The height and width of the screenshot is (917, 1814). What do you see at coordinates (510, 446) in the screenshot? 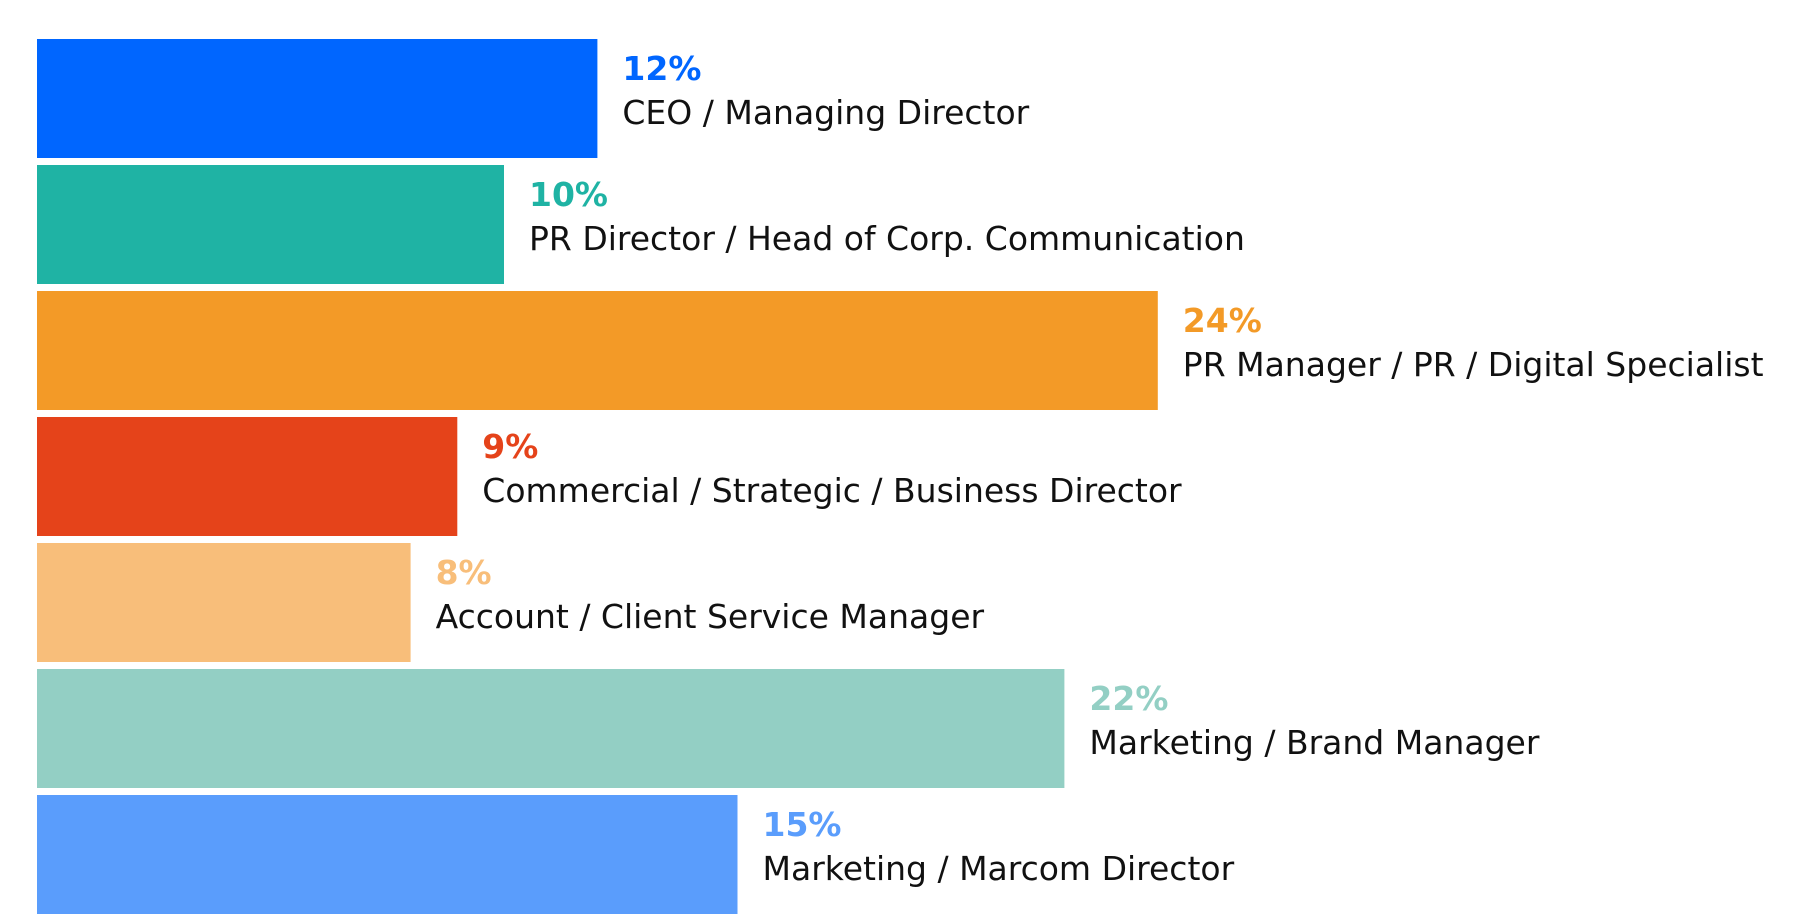
I see `value-label-4: 9%` at bounding box center [510, 446].